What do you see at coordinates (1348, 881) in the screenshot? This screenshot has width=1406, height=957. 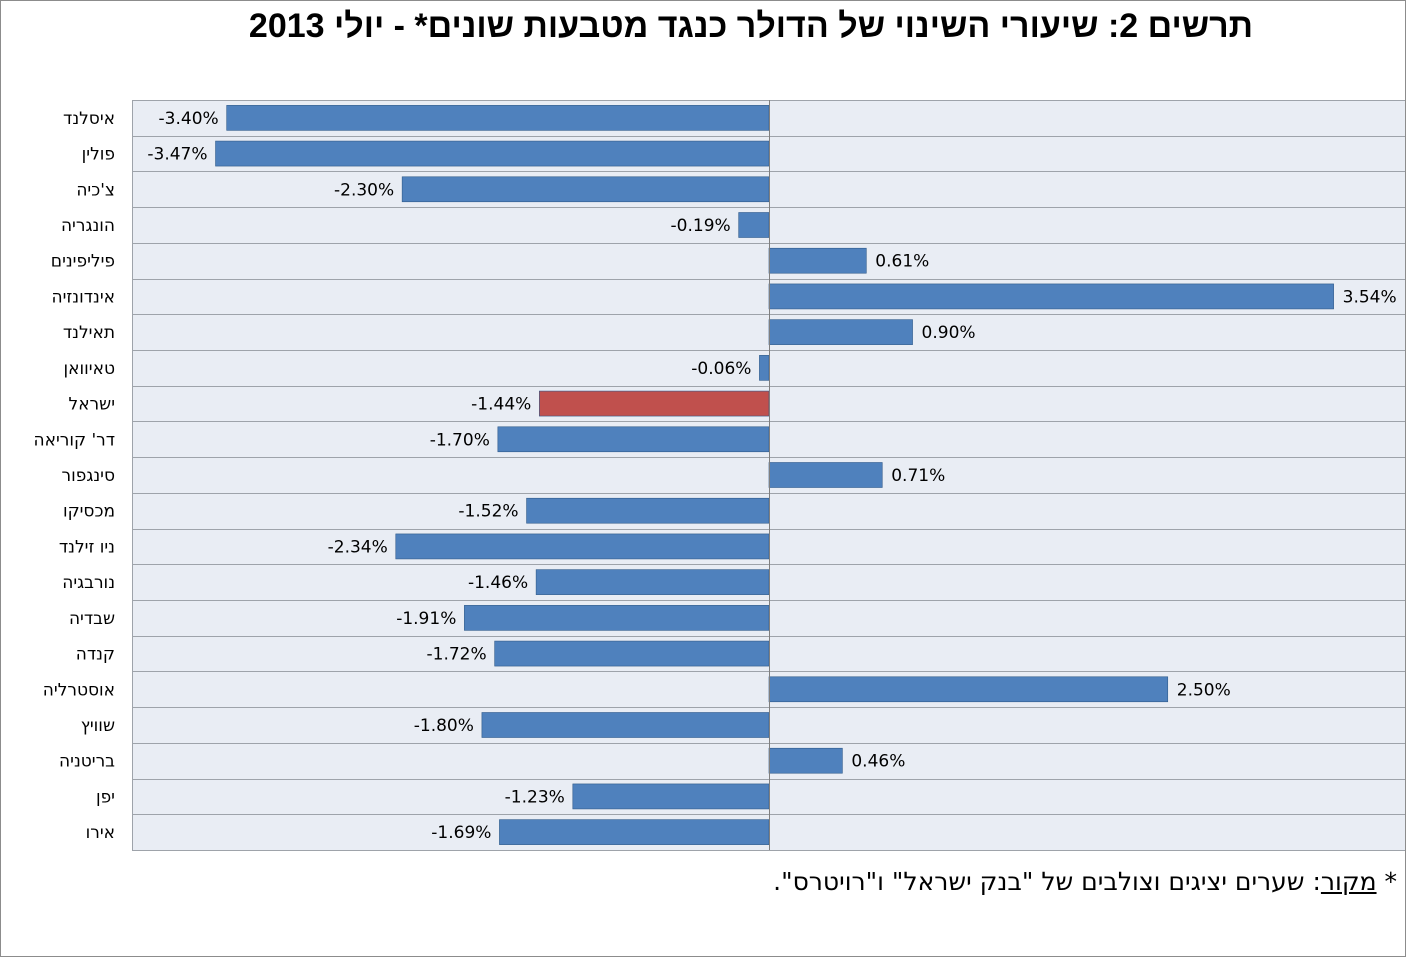 I see `source-label: מקור` at bounding box center [1348, 881].